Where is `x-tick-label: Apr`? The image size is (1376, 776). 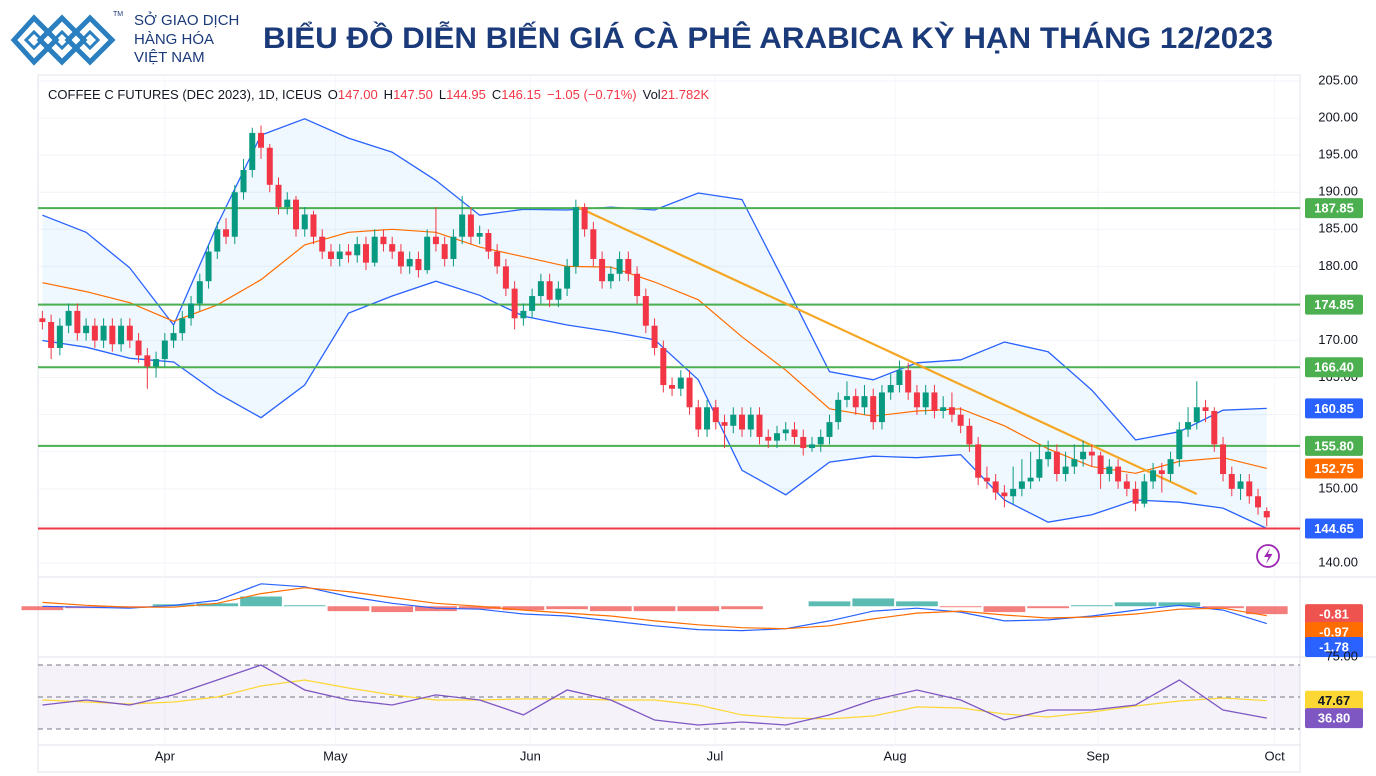 x-tick-label: Apr is located at coordinates (165, 755).